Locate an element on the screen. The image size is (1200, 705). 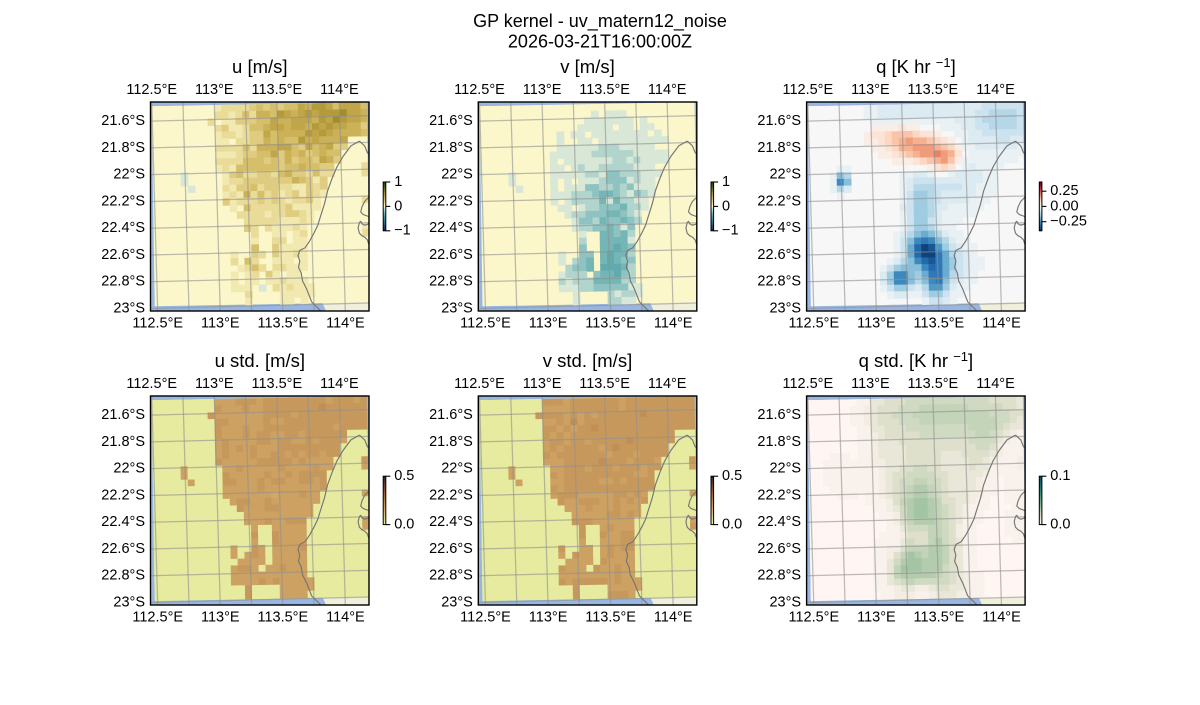
svg-text: v std. [m/s] is located at coordinates (587, 360).